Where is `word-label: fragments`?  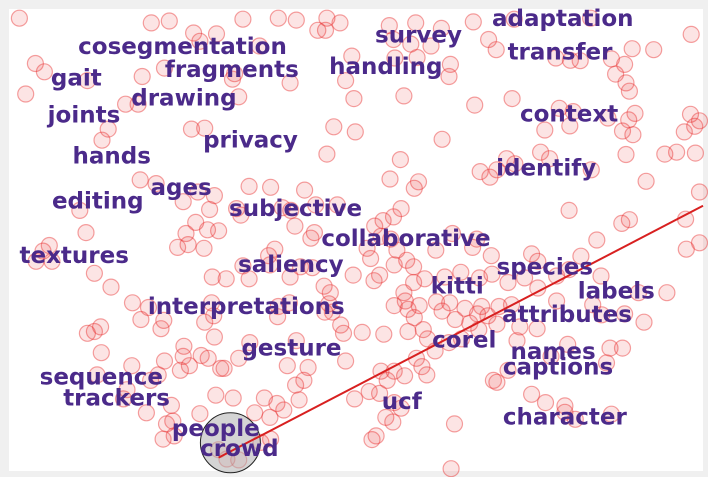 word-label: fragments is located at coordinates (232, 70).